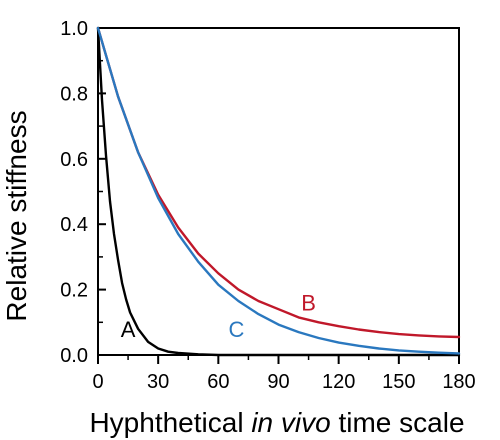  What do you see at coordinates (74, 225) in the screenshot?
I see `y-tick-label: 0.4` at bounding box center [74, 225].